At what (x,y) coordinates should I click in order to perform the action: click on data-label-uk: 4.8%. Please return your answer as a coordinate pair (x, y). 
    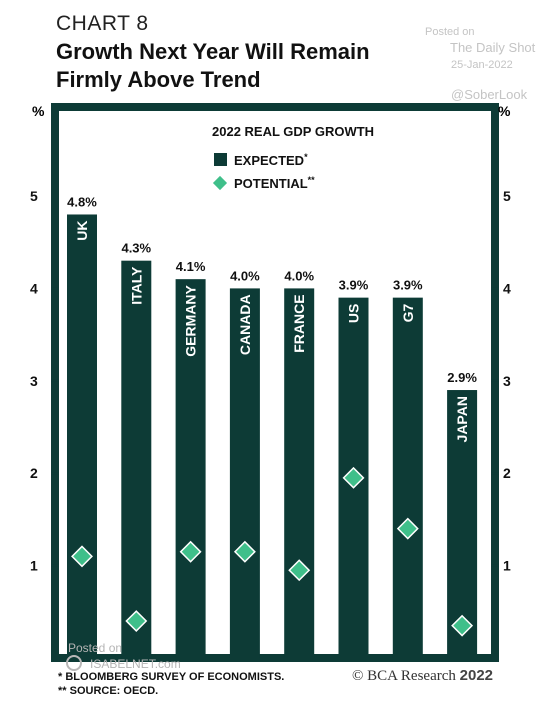
    Looking at the image, I should click on (82, 201).